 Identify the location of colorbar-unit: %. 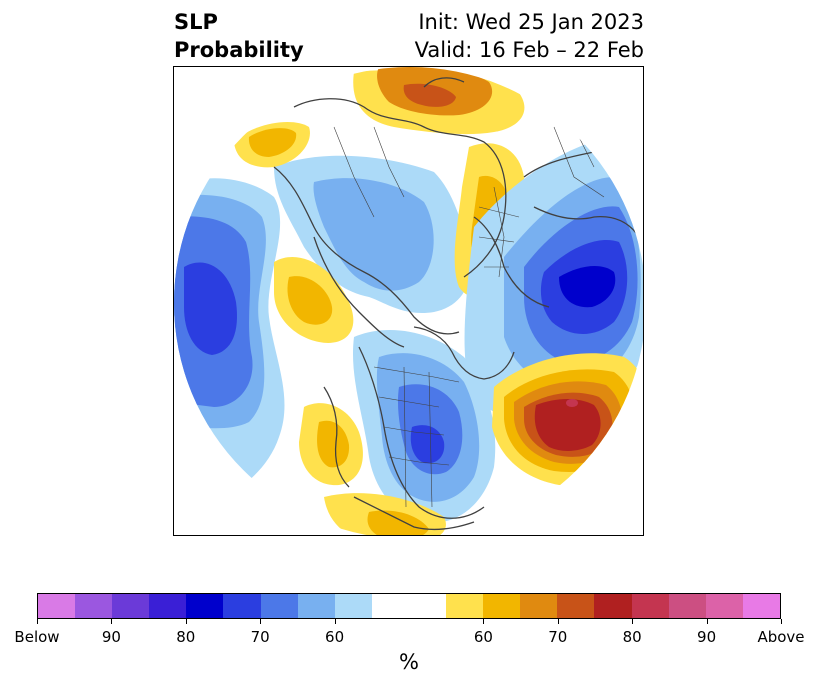
(409, 662).